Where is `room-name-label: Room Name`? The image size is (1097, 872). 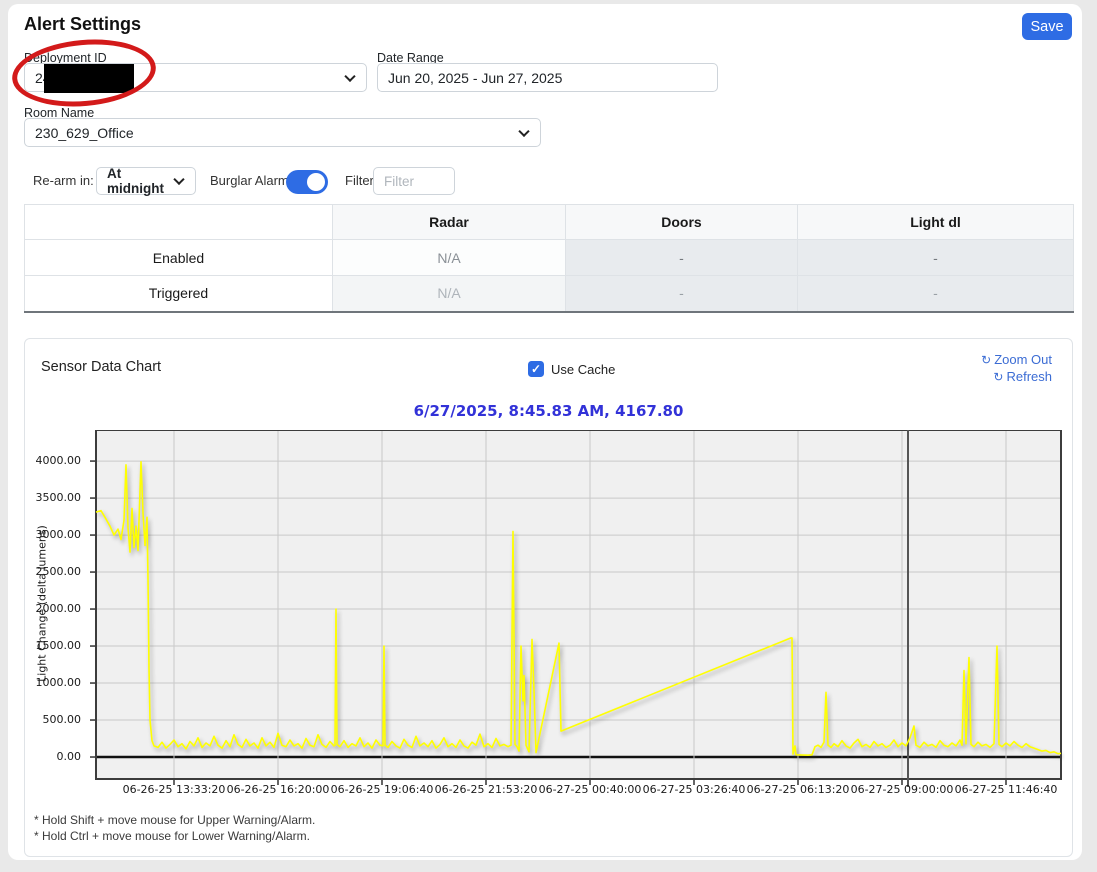 room-name-label: Room Name is located at coordinates (59, 113).